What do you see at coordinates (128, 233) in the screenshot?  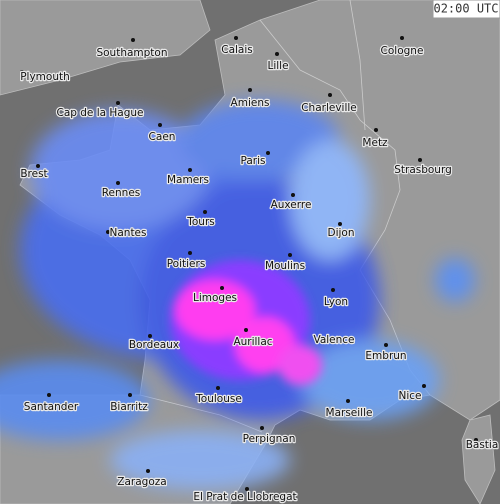 I see `city-label: Nantes` at bounding box center [128, 233].